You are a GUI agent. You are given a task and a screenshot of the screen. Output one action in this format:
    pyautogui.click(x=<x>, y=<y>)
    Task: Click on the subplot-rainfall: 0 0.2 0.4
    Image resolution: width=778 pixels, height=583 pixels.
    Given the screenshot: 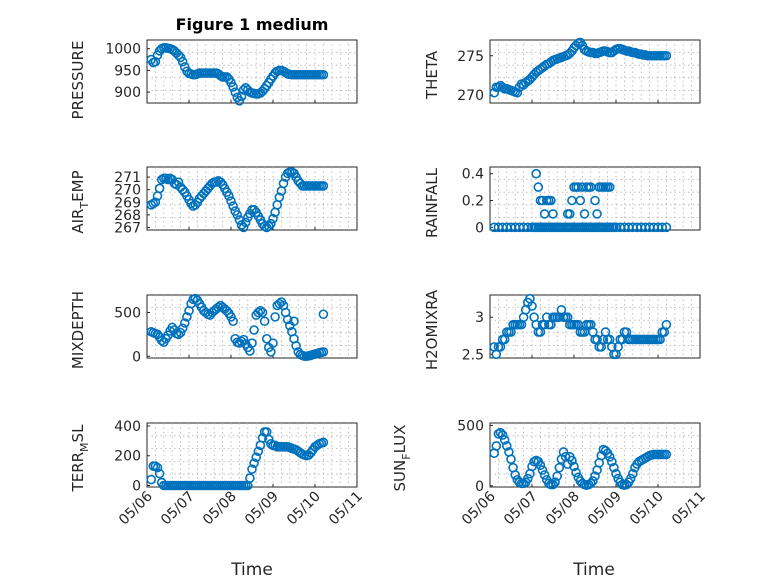 What is the action you would take?
    pyautogui.click(x=581, y=201)
    